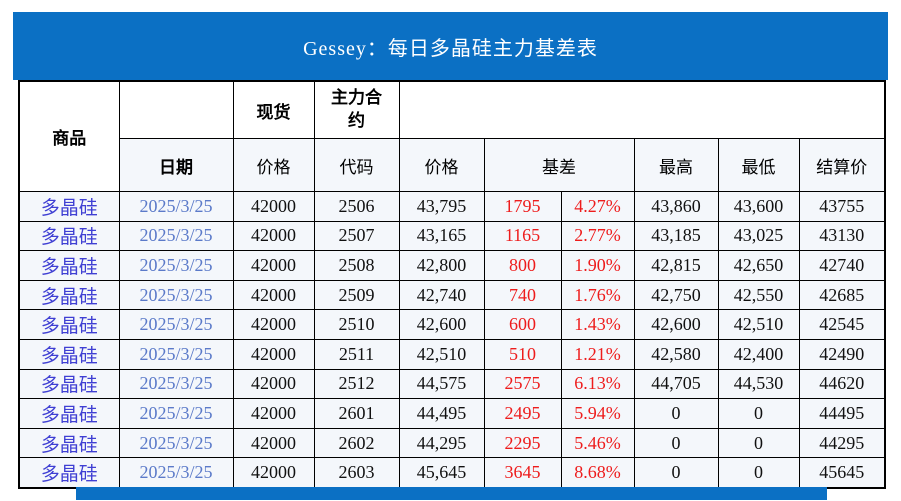 The height and width of the screenshot is (501, 901). Describe the element at coordinates (758, 324) in the screenshot. I see `low-cell: 42,510` at that location.